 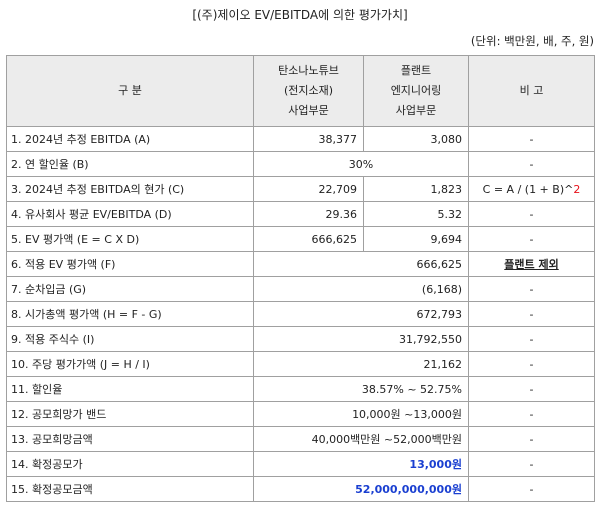 I want to click on table-row: 10. 주당 평가가액 (J = H / I) 21,162 -, so click(x=300, y=364).